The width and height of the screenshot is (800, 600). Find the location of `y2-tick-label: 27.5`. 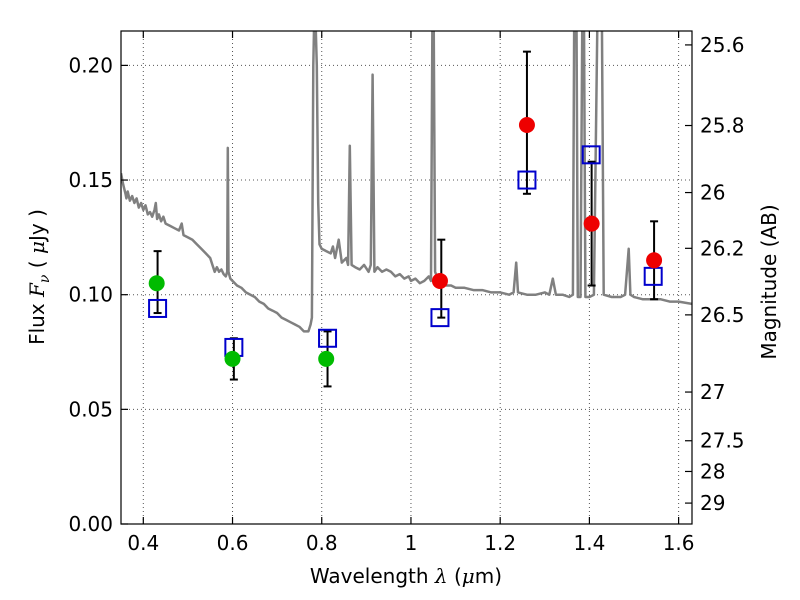

y2-tick-label: 27.5 is located at coordinates (722, 441).